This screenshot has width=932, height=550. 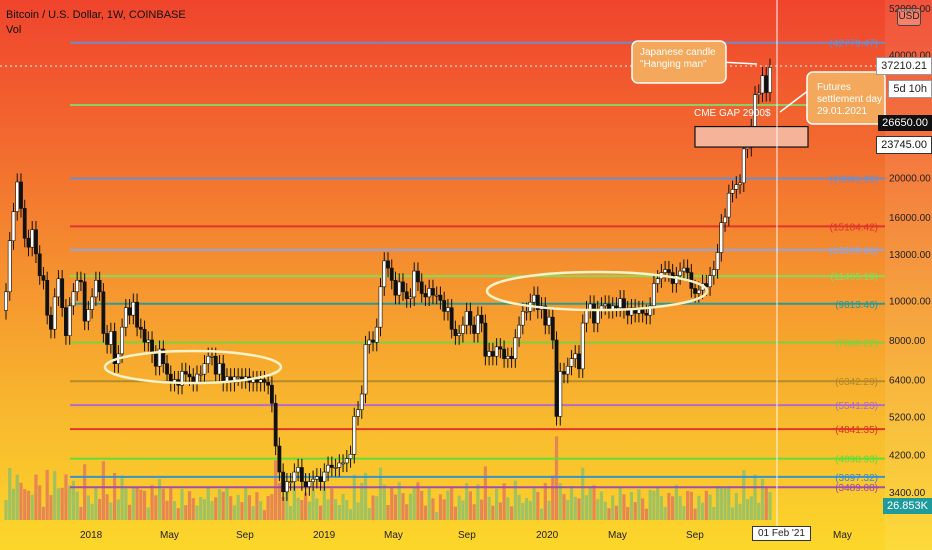 What do you see at coordinates (909, 17) in the screenshot?
I see `currency-button: USD` at bounding box center [909, 17].